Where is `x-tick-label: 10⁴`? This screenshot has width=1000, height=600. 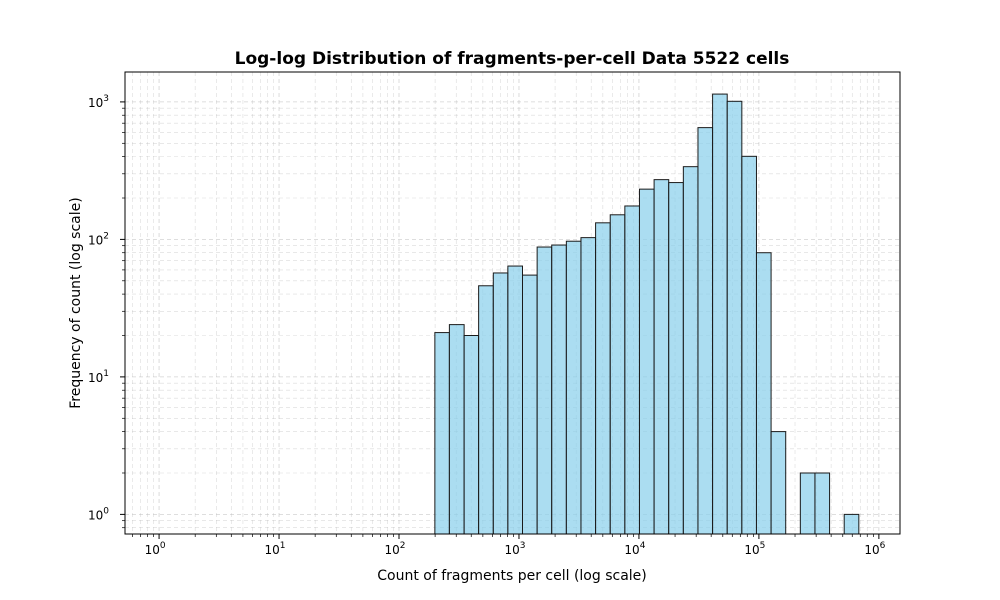 x-tick-label: 10⁴ is located at coordinates (634, 549).